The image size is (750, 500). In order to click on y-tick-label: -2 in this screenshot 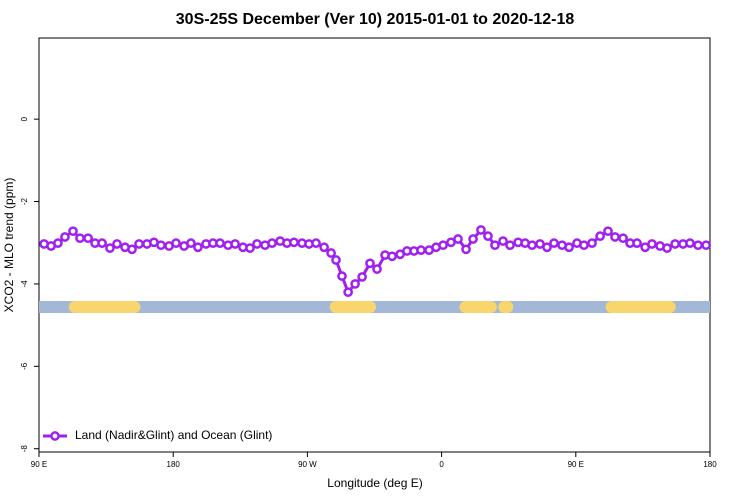, I will do `click(24, 201)`.